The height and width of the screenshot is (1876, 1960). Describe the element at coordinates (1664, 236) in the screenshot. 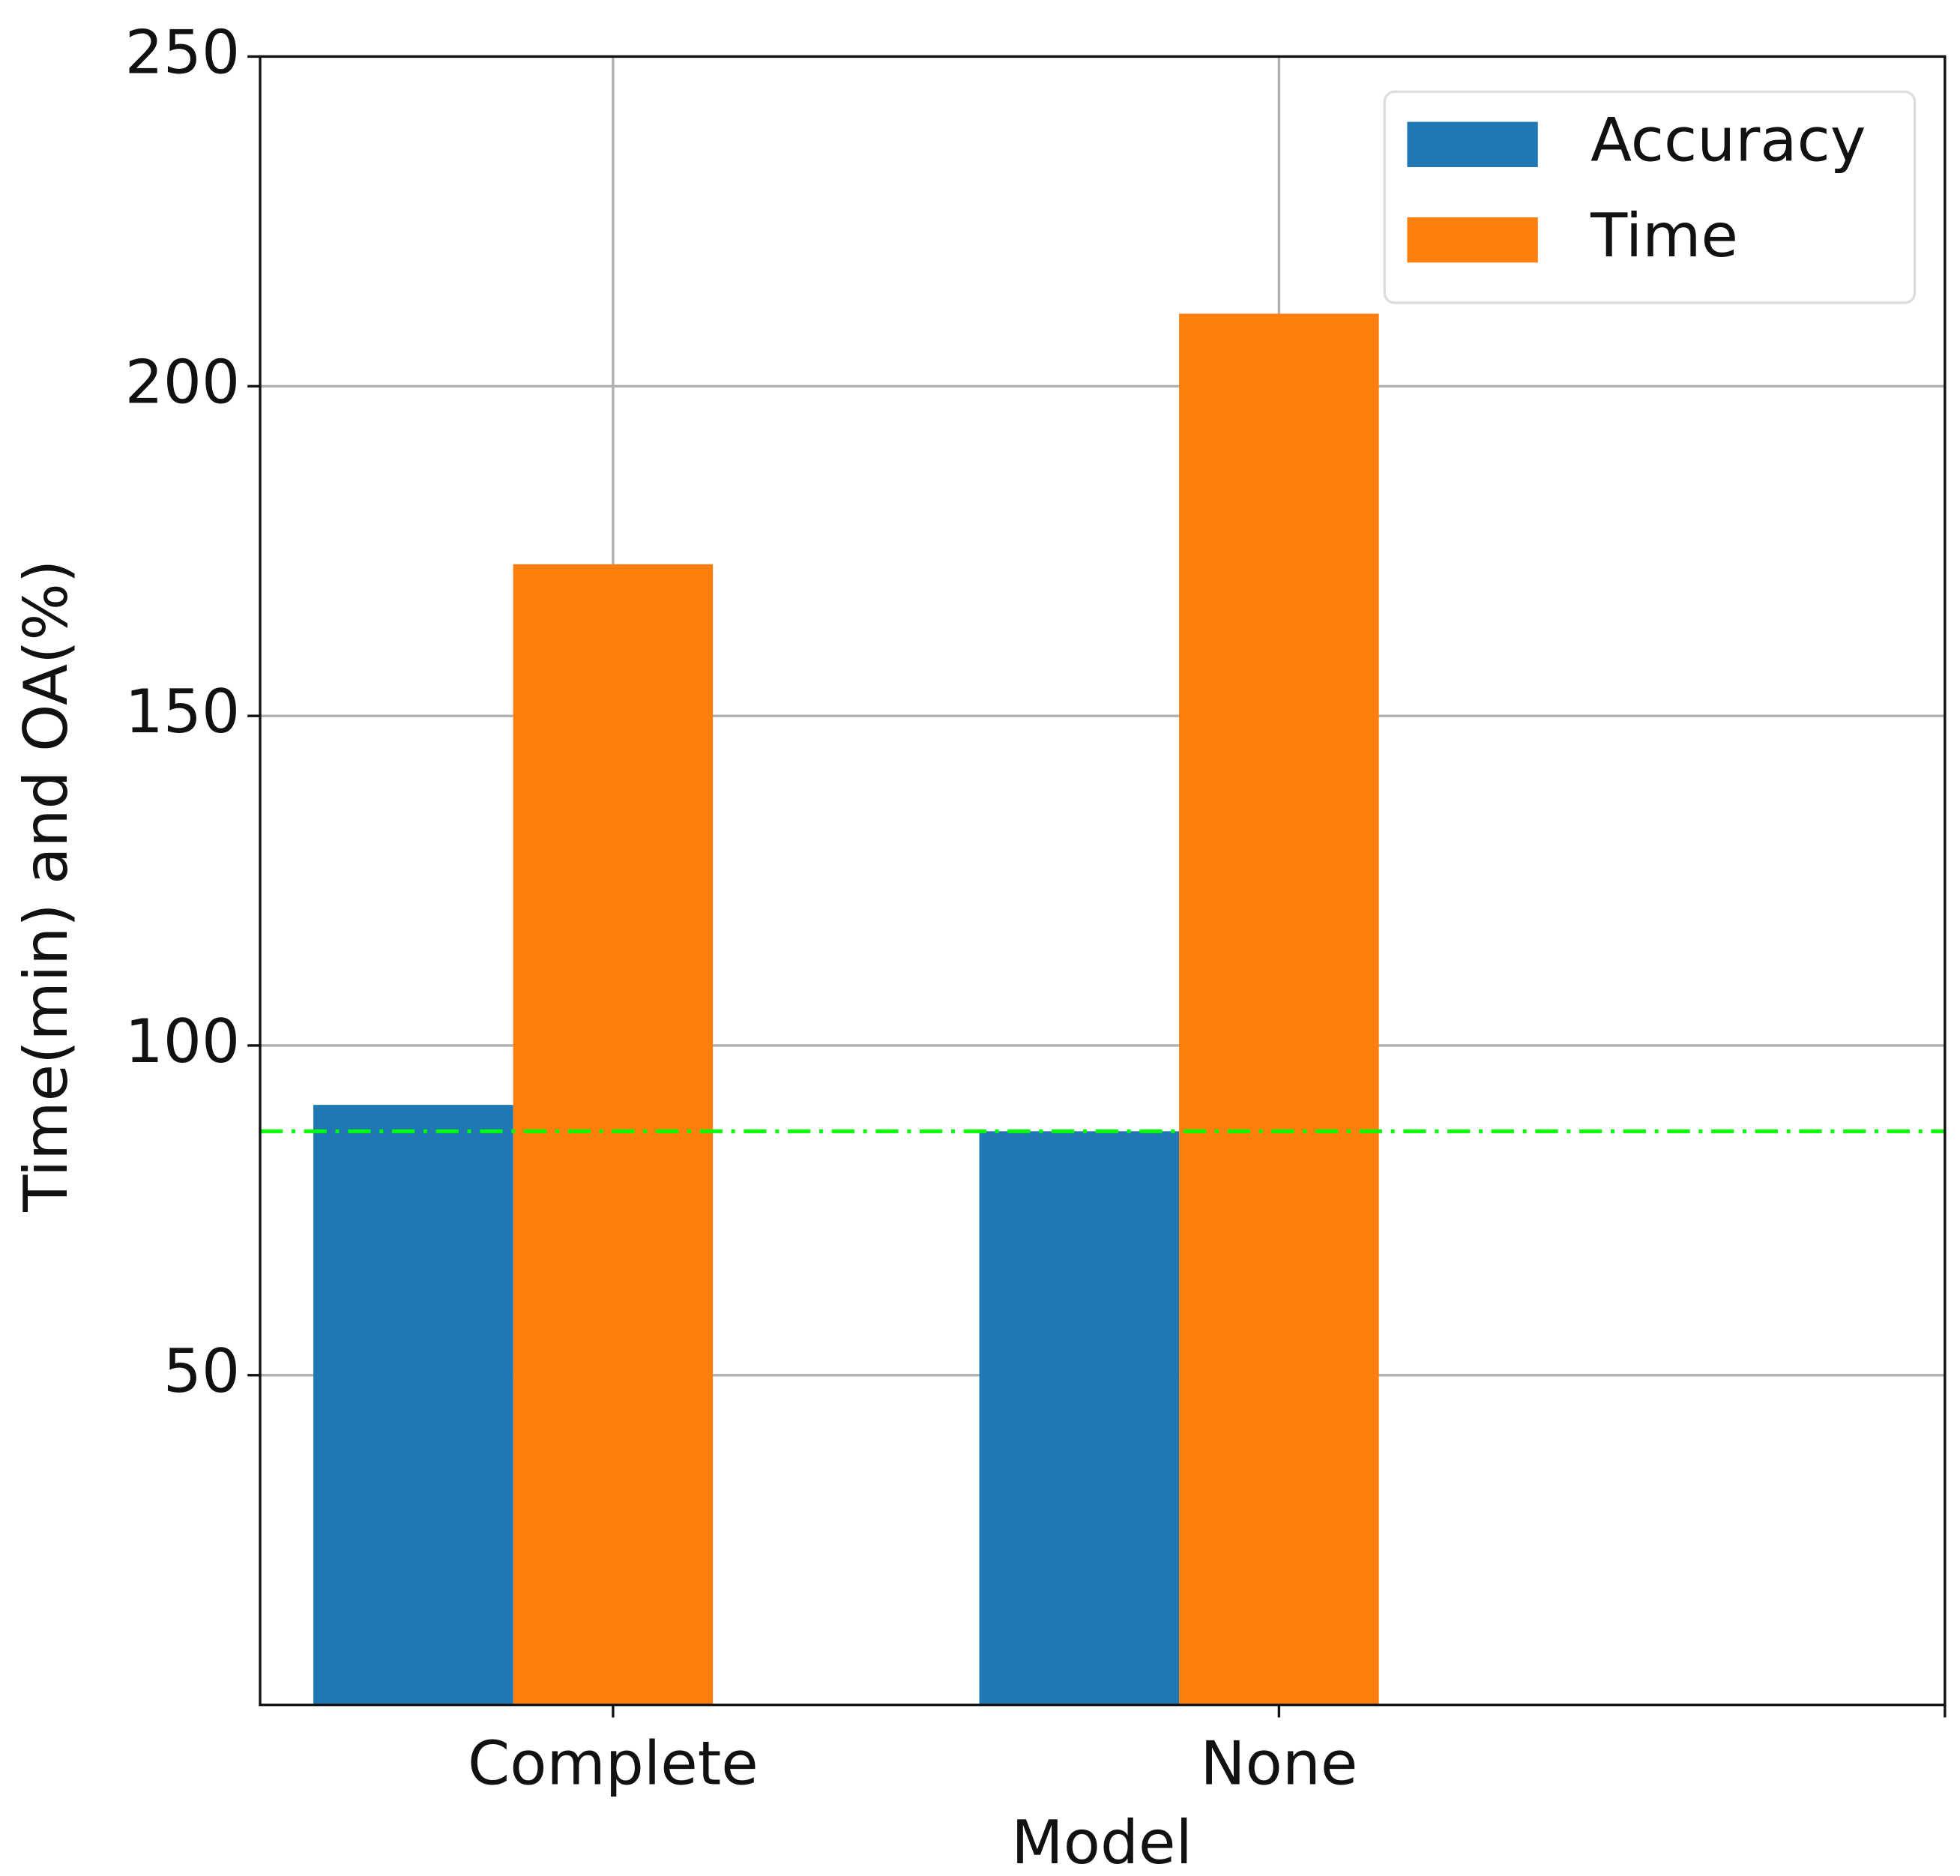

I see `legend-label: Time` at that location.